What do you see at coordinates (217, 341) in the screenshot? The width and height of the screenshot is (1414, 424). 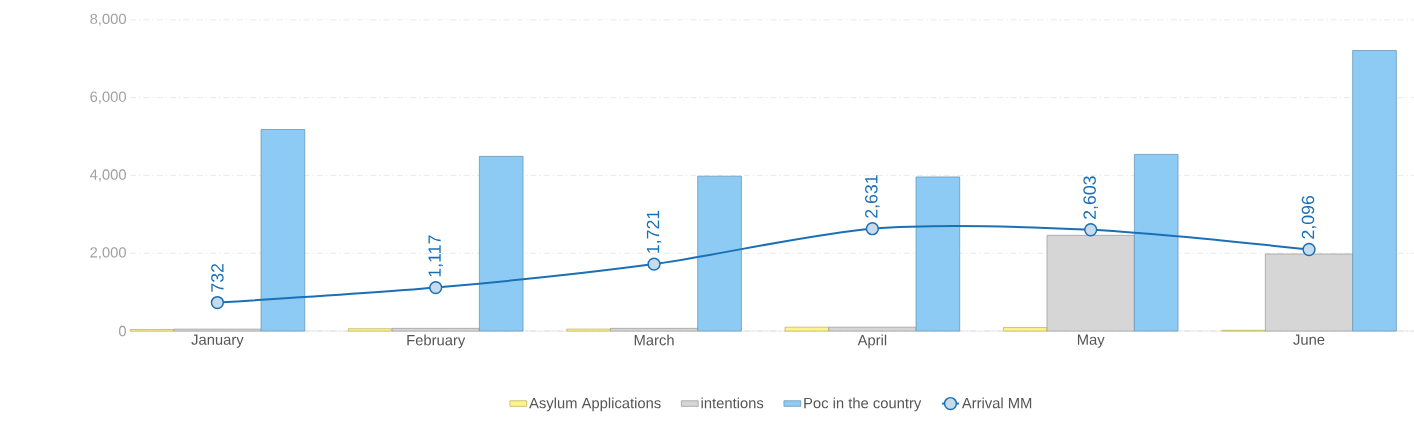 I see `x-tick-label: January` at bounding box center [217, 341].